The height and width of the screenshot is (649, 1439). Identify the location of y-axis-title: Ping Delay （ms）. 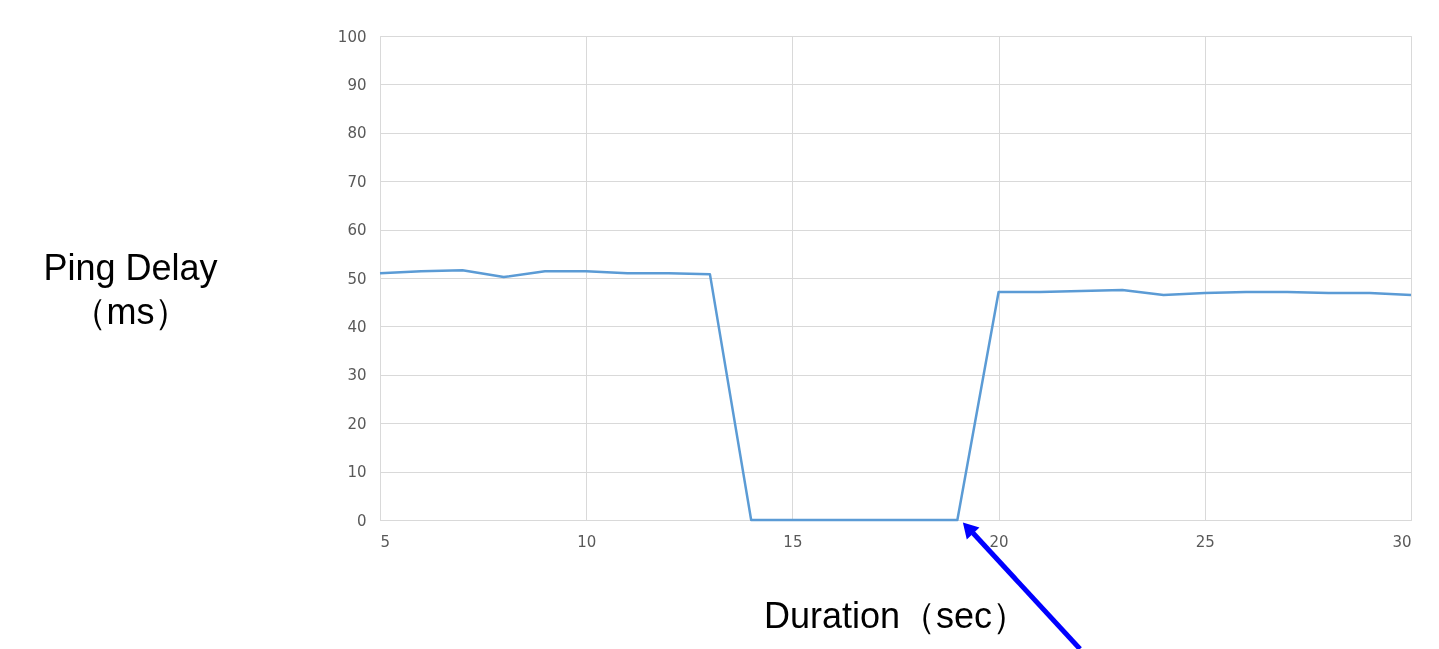
(130, 289).